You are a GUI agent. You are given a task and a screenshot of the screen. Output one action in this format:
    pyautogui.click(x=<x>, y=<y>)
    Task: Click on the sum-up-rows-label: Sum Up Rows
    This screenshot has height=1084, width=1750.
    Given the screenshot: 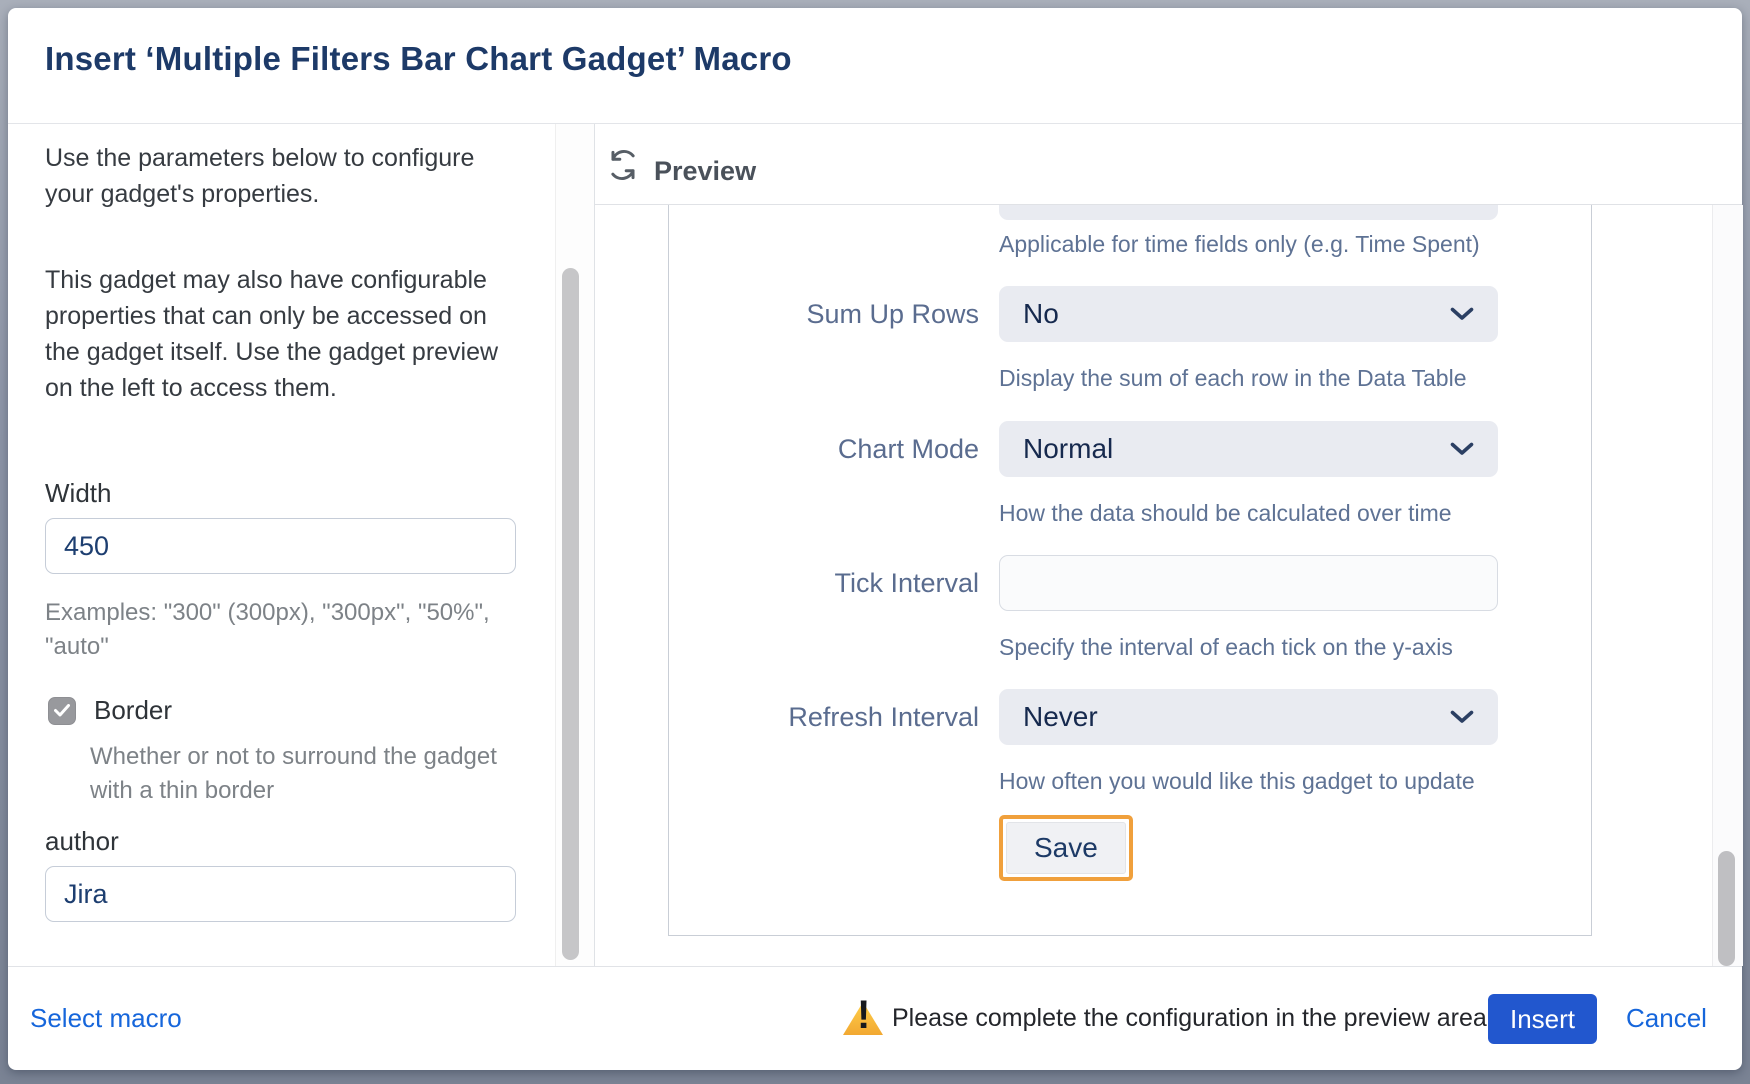 What is the action you would take?
    pyautogui.click(x=892, y=314)
    